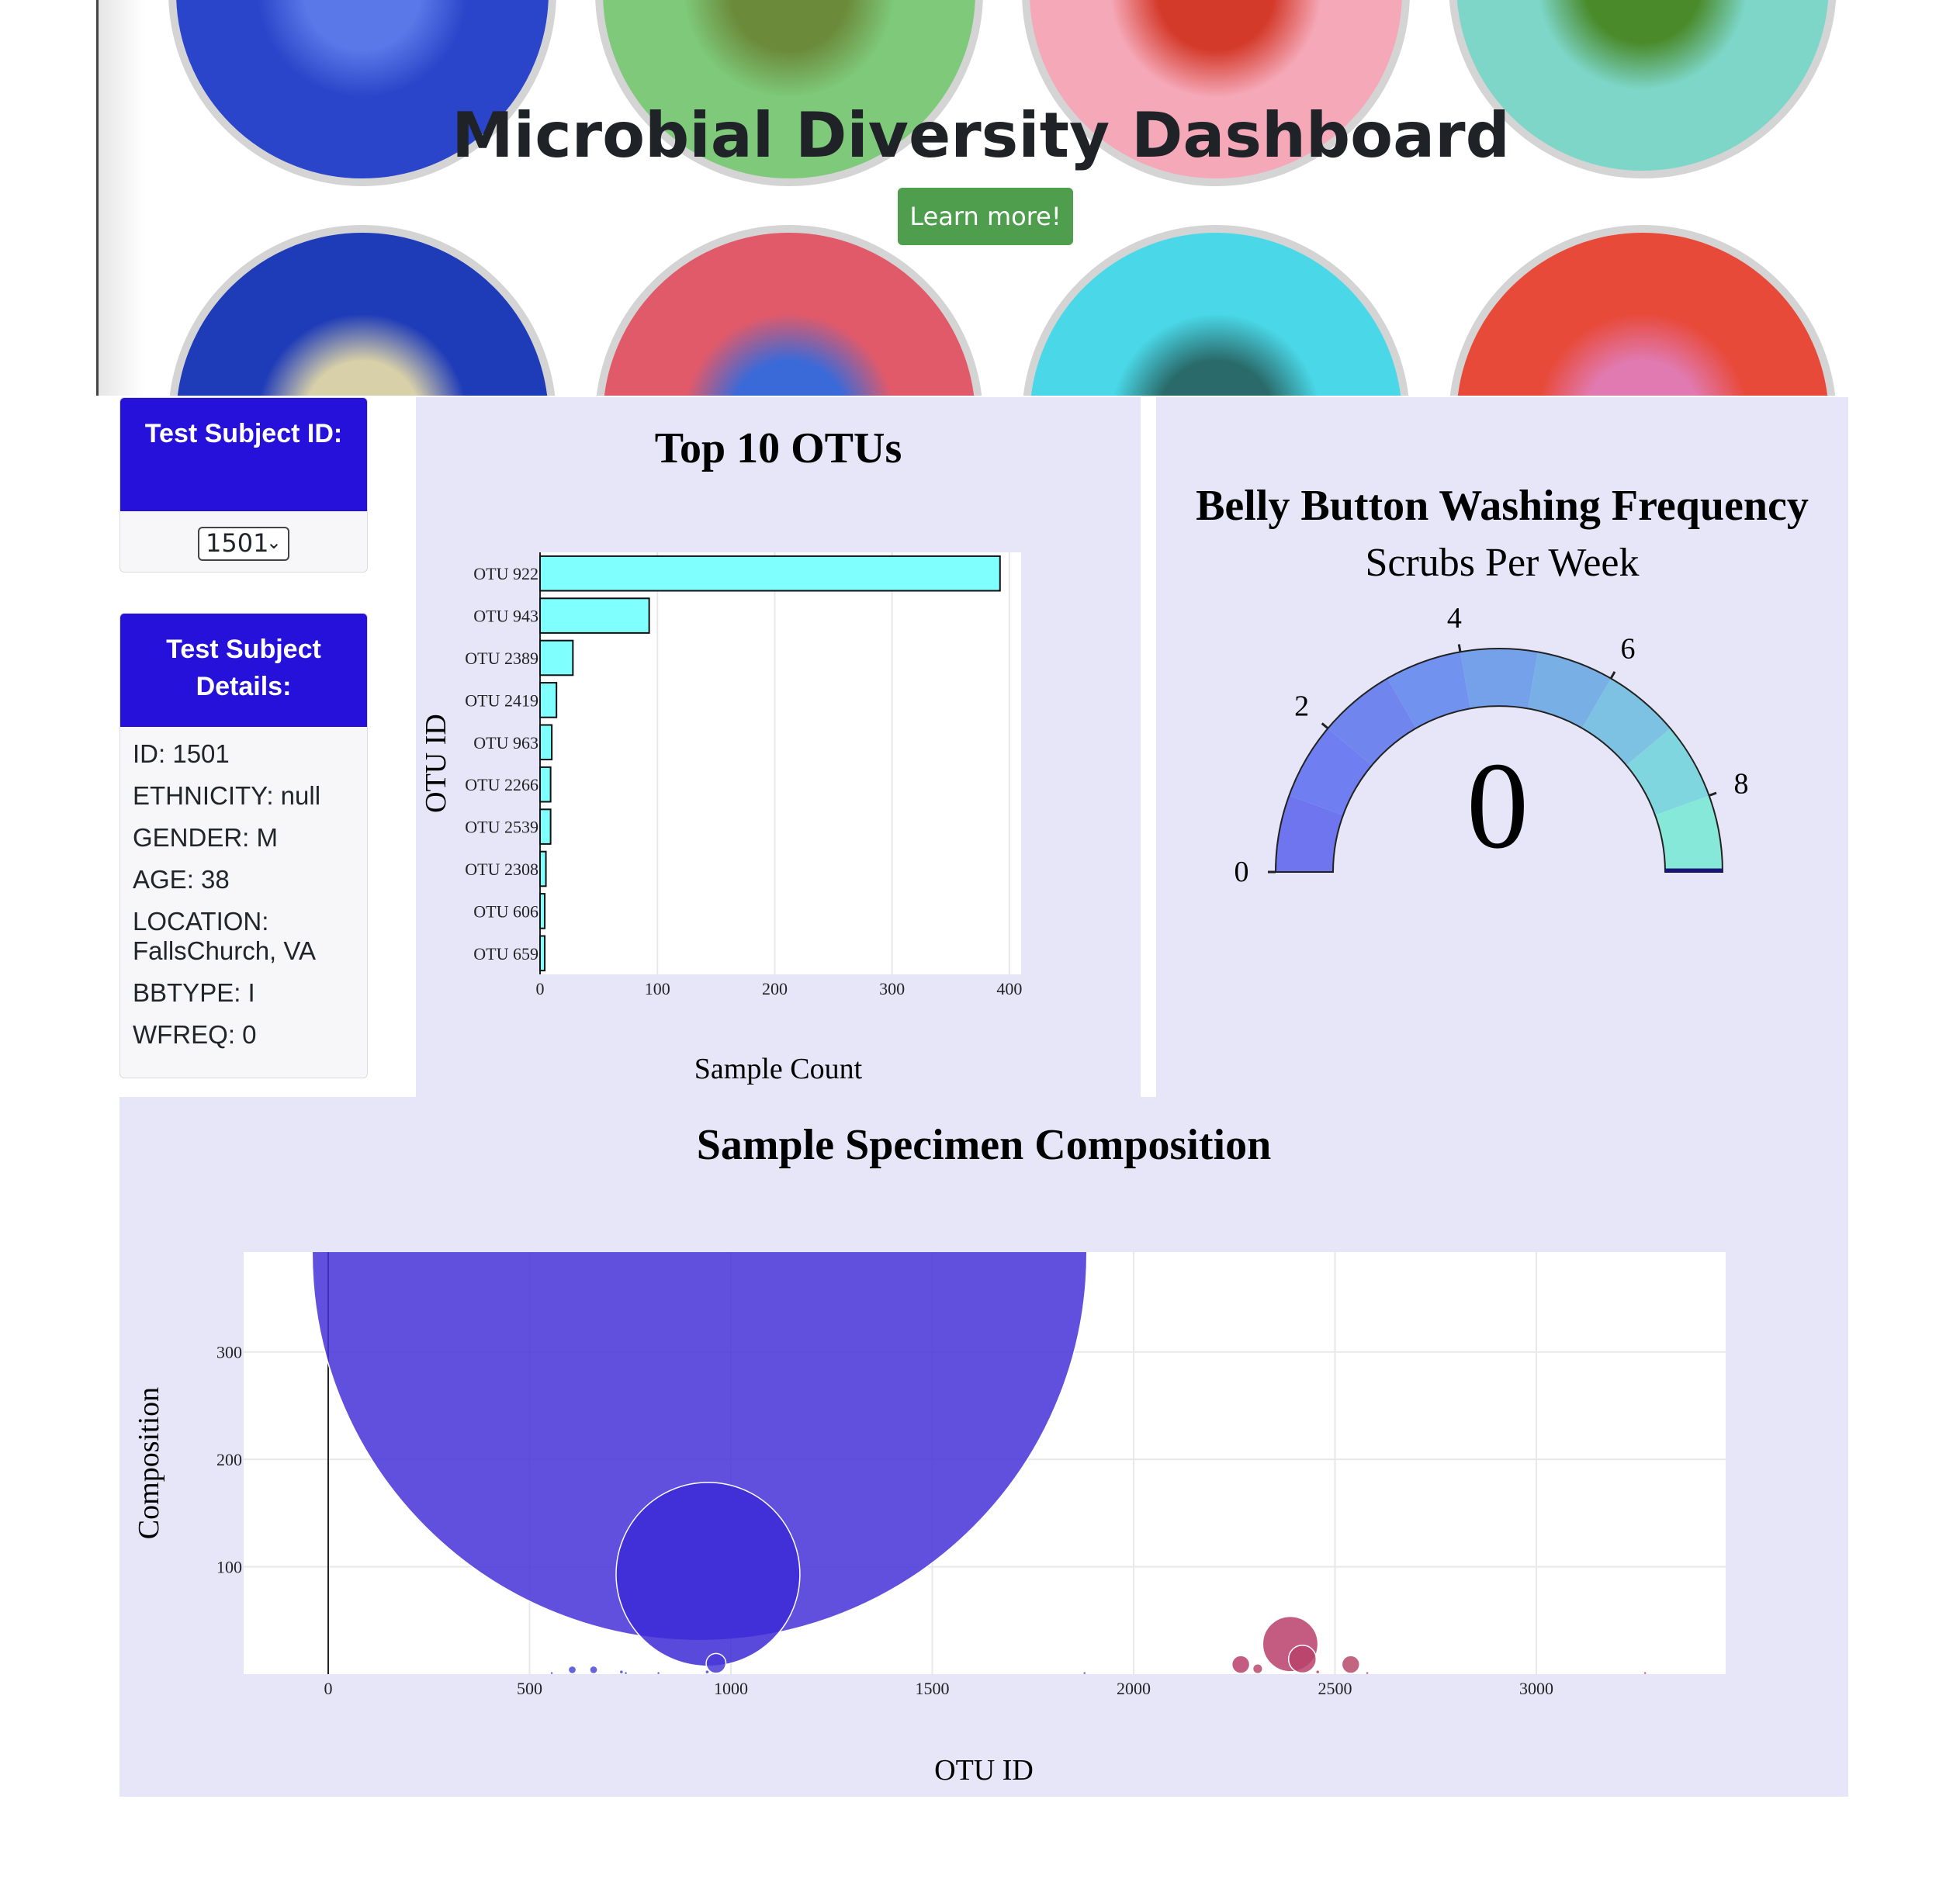 The height and width of the screenshot is (1896, 1960). What do you see at coordinates (1536, 1688) in the screenshot?
I see `bubble-x-tick-label: 3000` at bounding box center [1536, 1688].